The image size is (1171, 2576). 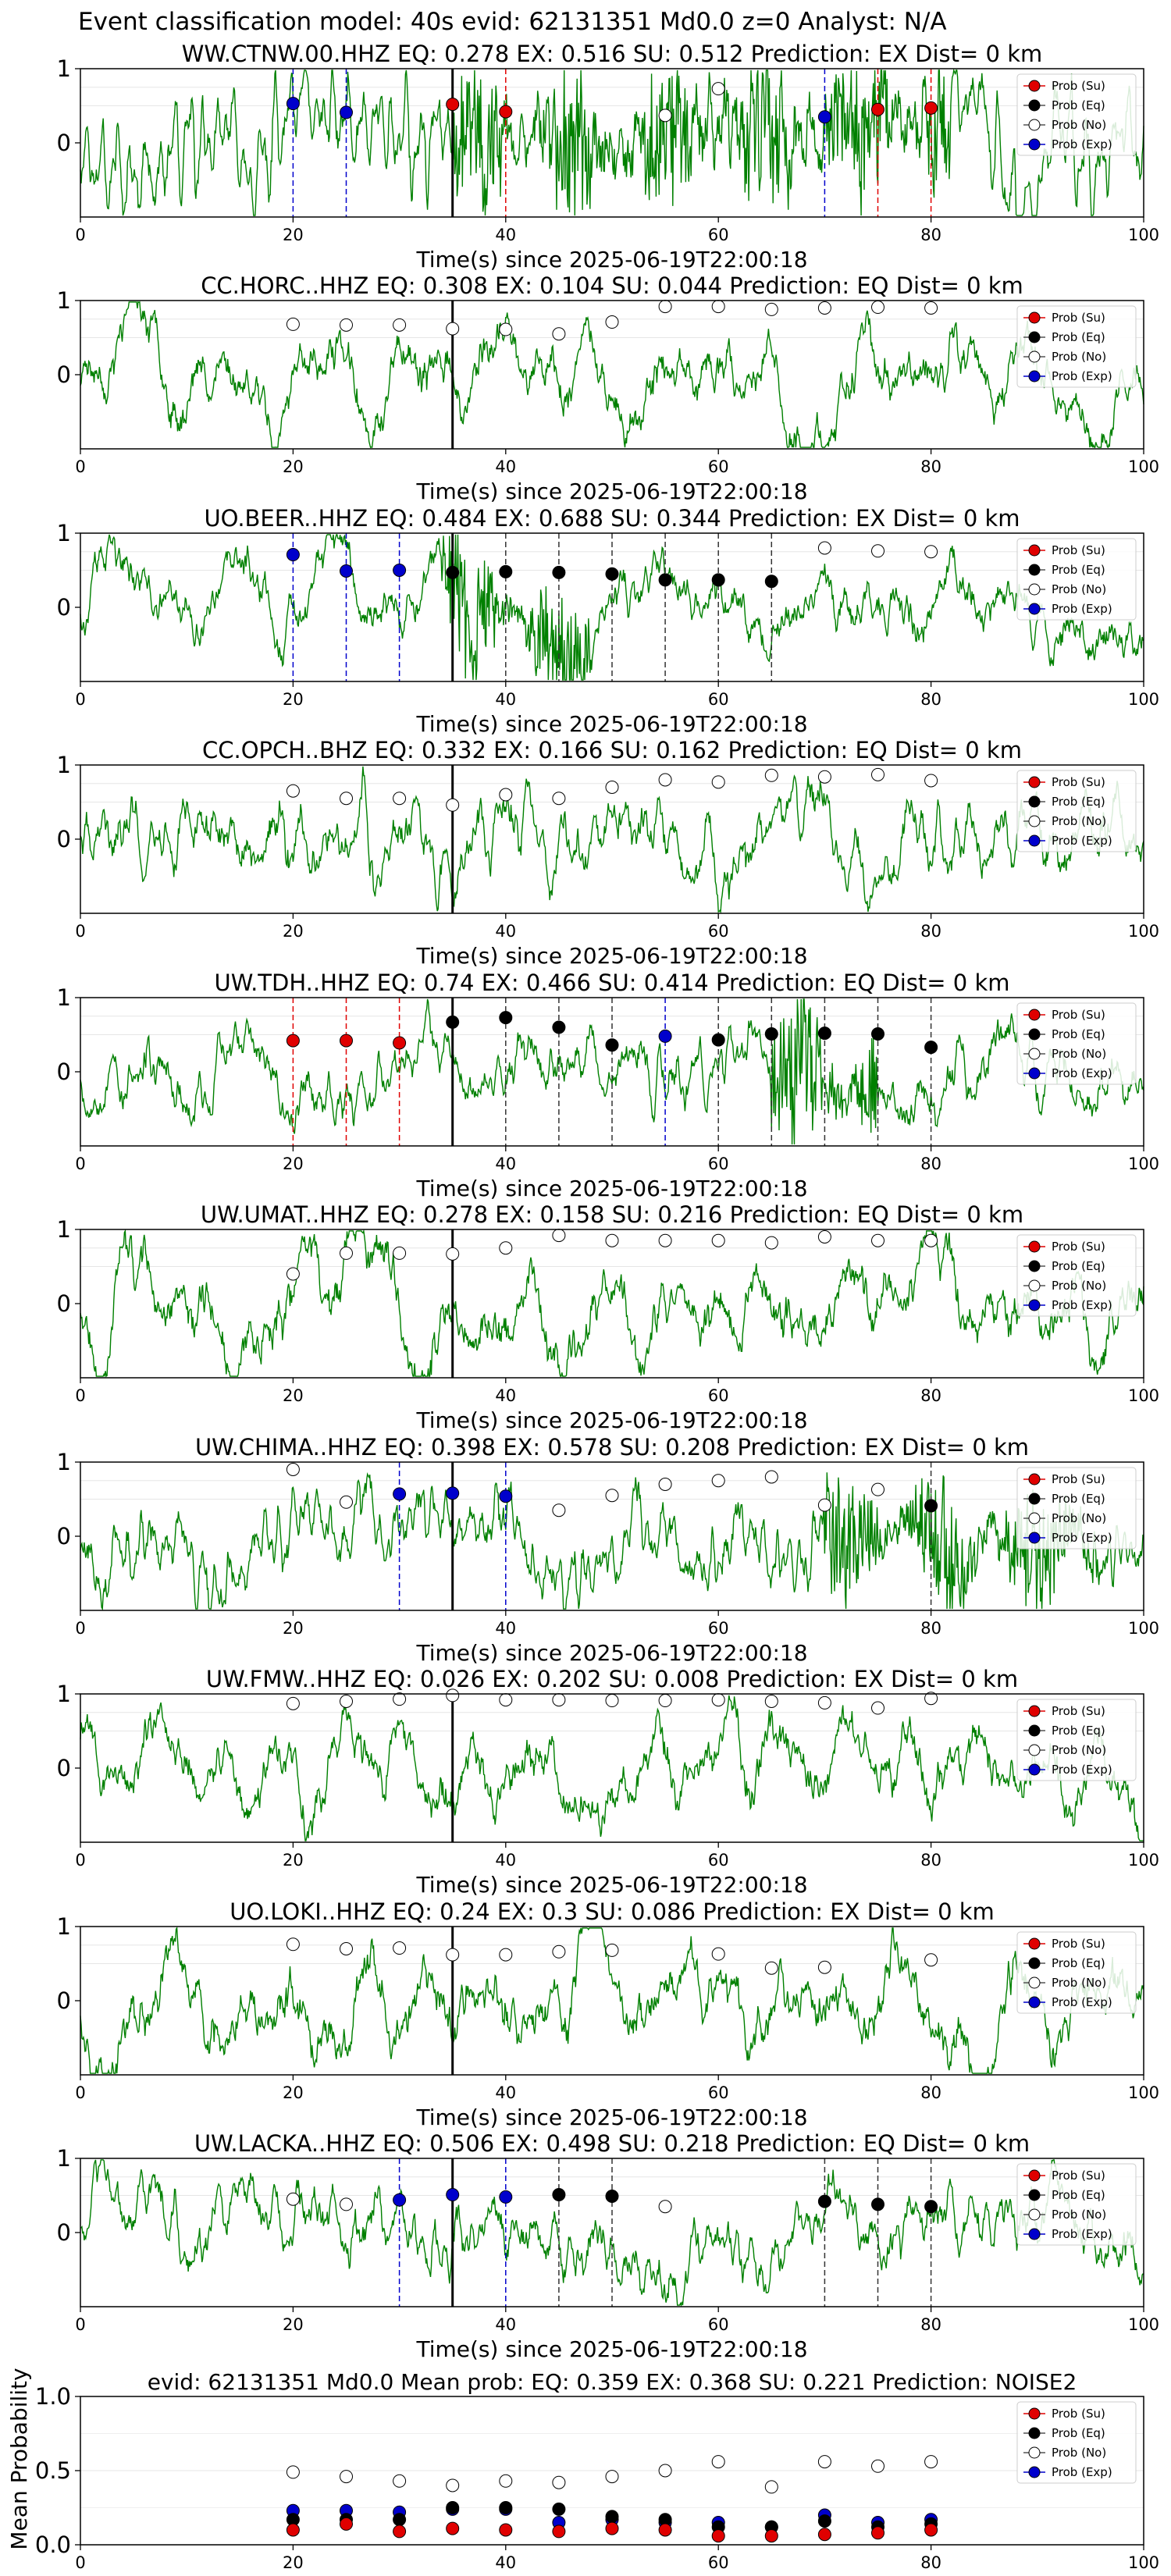 I want to click on legend-box, so click(x=1076, y=1275).